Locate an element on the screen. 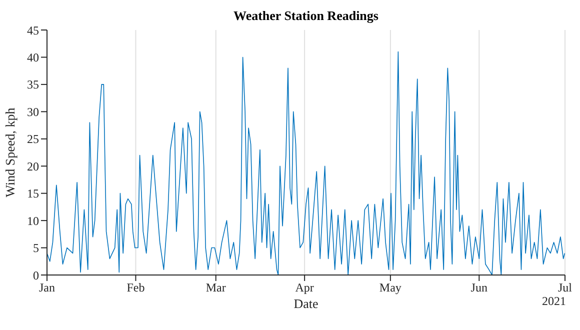 The width and height of the screenshot is (580, 330). y-tick-label: 10 is located at coordinates (33, 221).